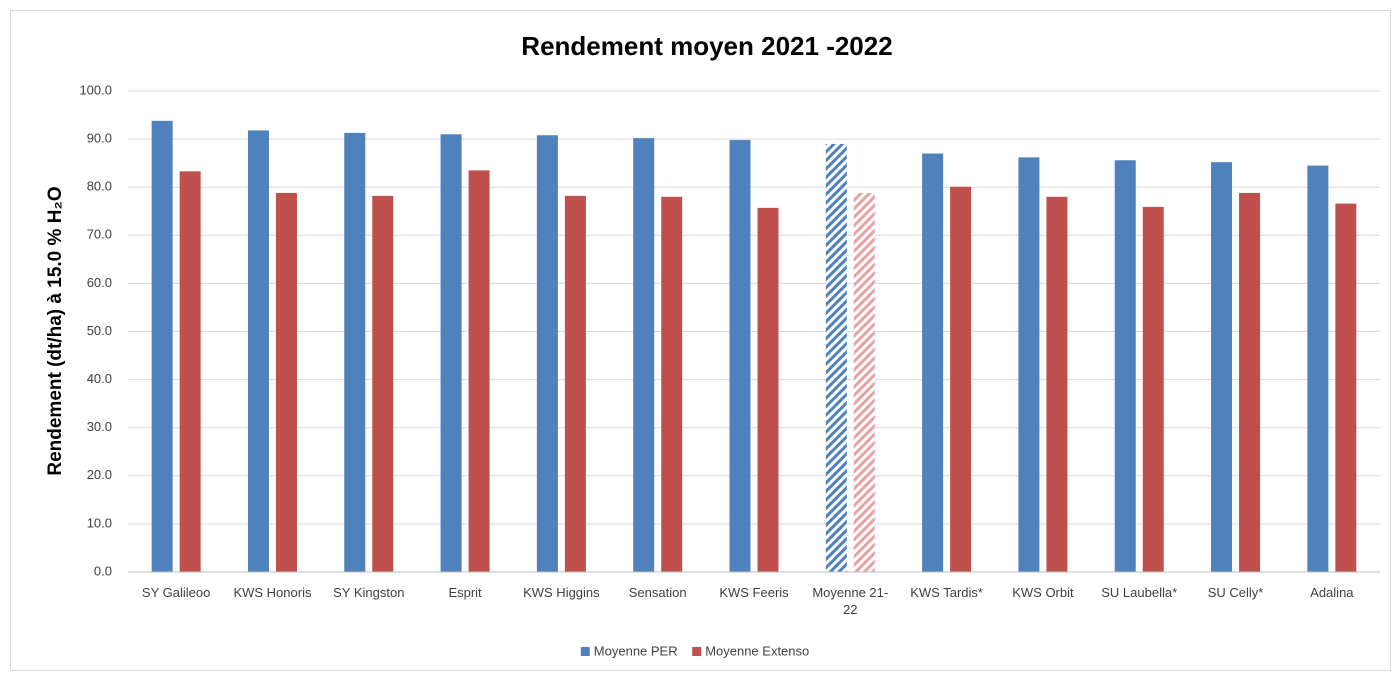 The width and height of the screenshot is (1394, 675). Describe the element at coordinates (1139, 592) in the screenshot. I see `x-tick-label: SU Laubella*` at that location.